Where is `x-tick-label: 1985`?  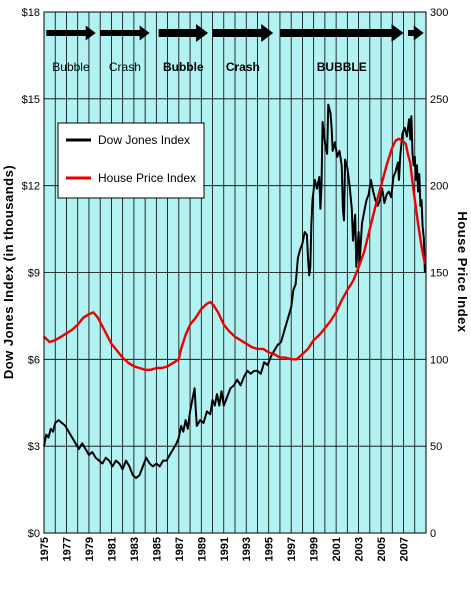
x-tick-label: 1985 is located at coordinates (157, 549).